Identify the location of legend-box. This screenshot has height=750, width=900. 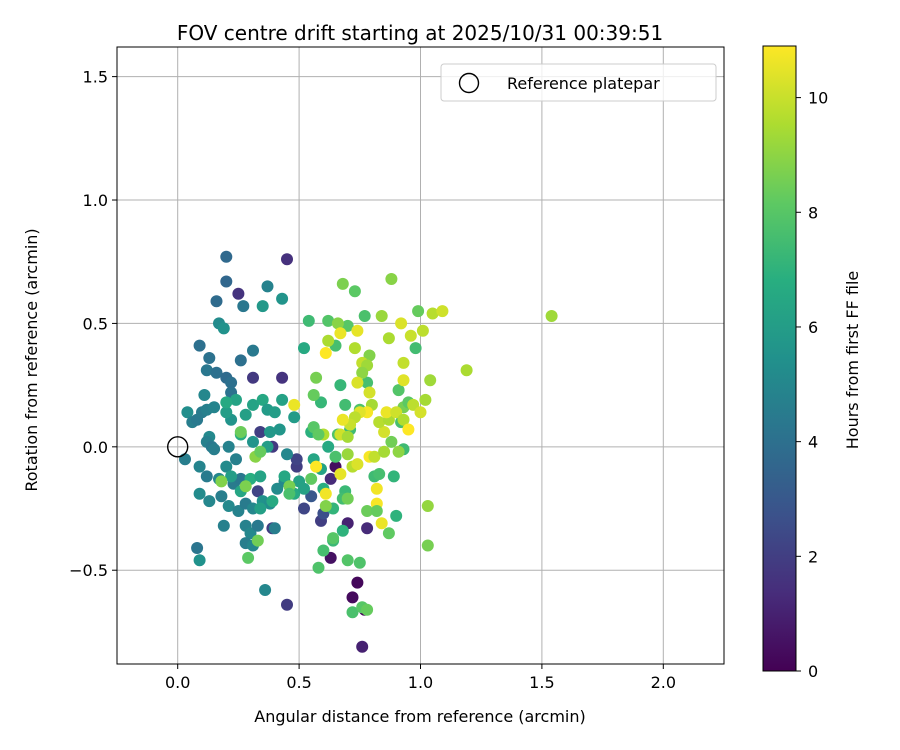
(578, 82).